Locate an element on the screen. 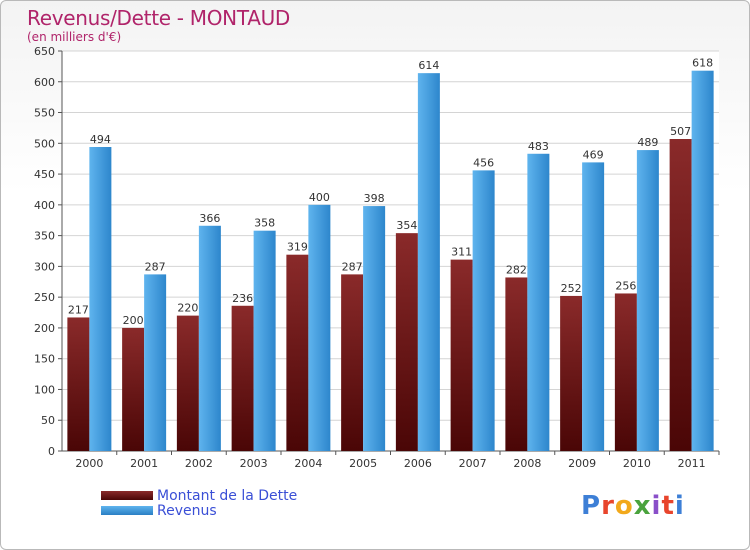 This screenshot has width=750, height=550. x-tick-label: 2000 is located at coordinates (89, 463).